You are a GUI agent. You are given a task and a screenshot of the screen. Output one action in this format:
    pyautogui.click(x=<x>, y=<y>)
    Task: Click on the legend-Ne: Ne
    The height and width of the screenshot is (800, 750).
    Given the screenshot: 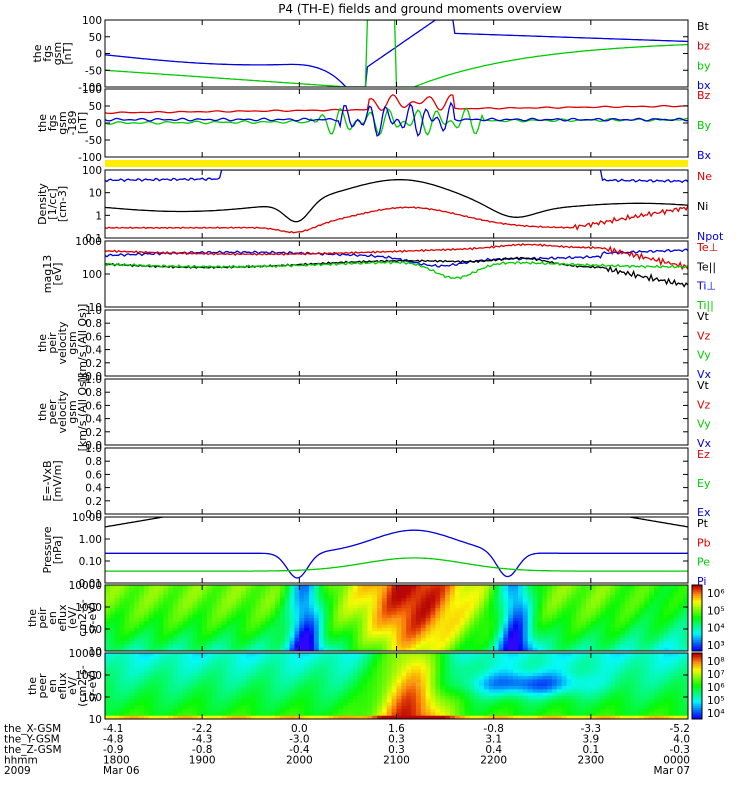 What is the action you would take?
    pyautogui.click(x=704, y=176)
    